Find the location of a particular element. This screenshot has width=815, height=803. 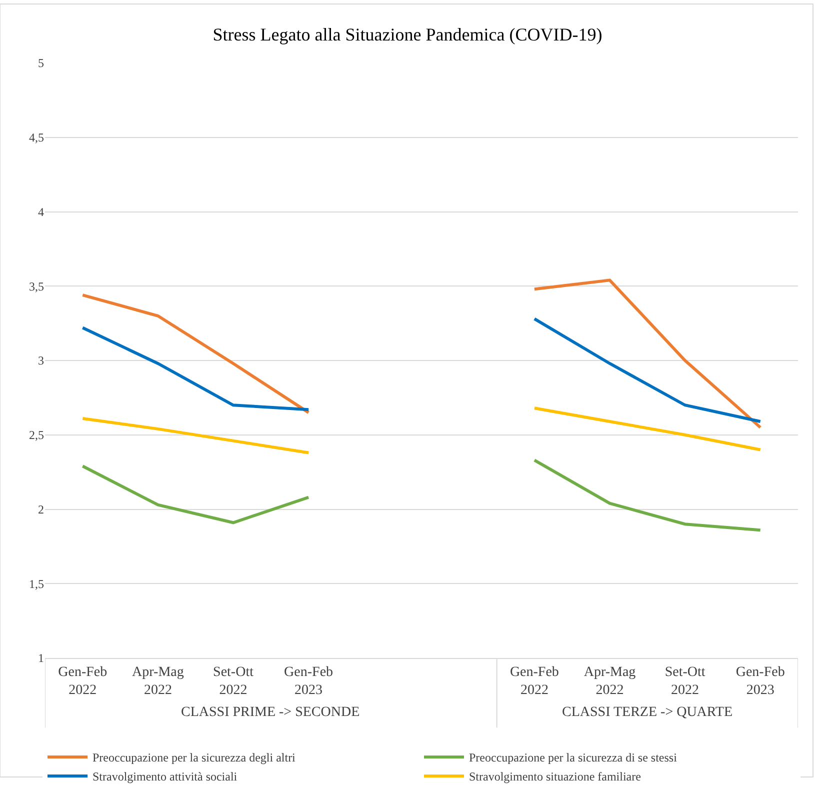

y-tick-label: 2 is located at coordinates (41, 509).